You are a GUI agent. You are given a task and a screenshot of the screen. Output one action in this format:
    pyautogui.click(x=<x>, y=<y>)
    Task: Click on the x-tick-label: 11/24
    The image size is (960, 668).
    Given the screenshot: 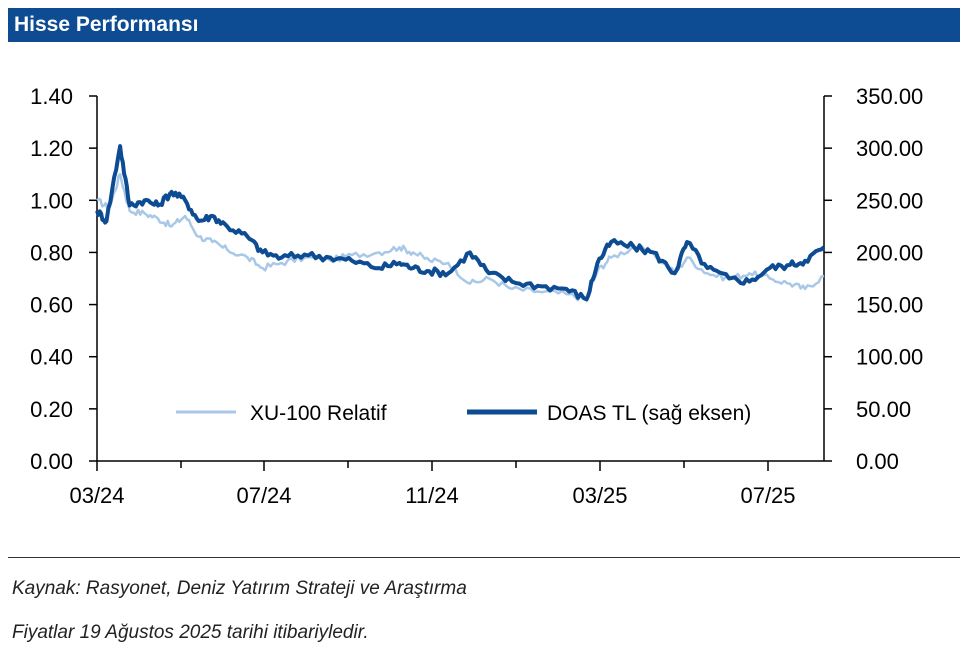 What is the action you would take?
    pyautogui.click(x=431, y=495)
    